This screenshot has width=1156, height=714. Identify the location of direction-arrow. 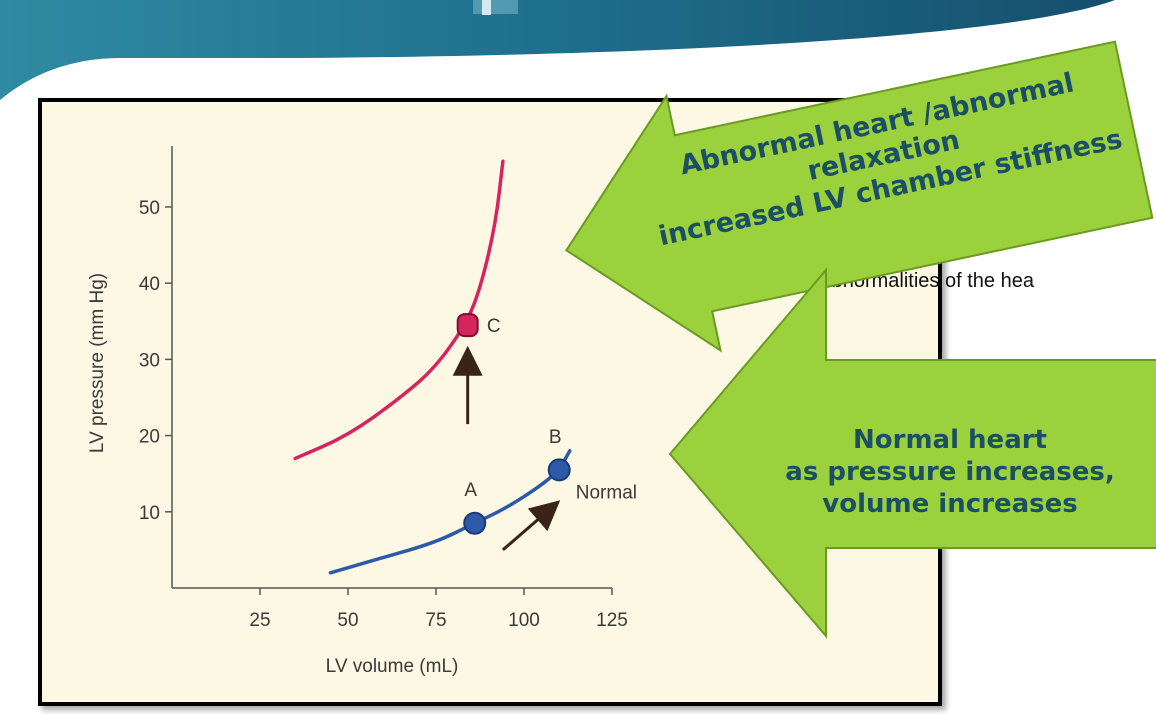
(531, 526).